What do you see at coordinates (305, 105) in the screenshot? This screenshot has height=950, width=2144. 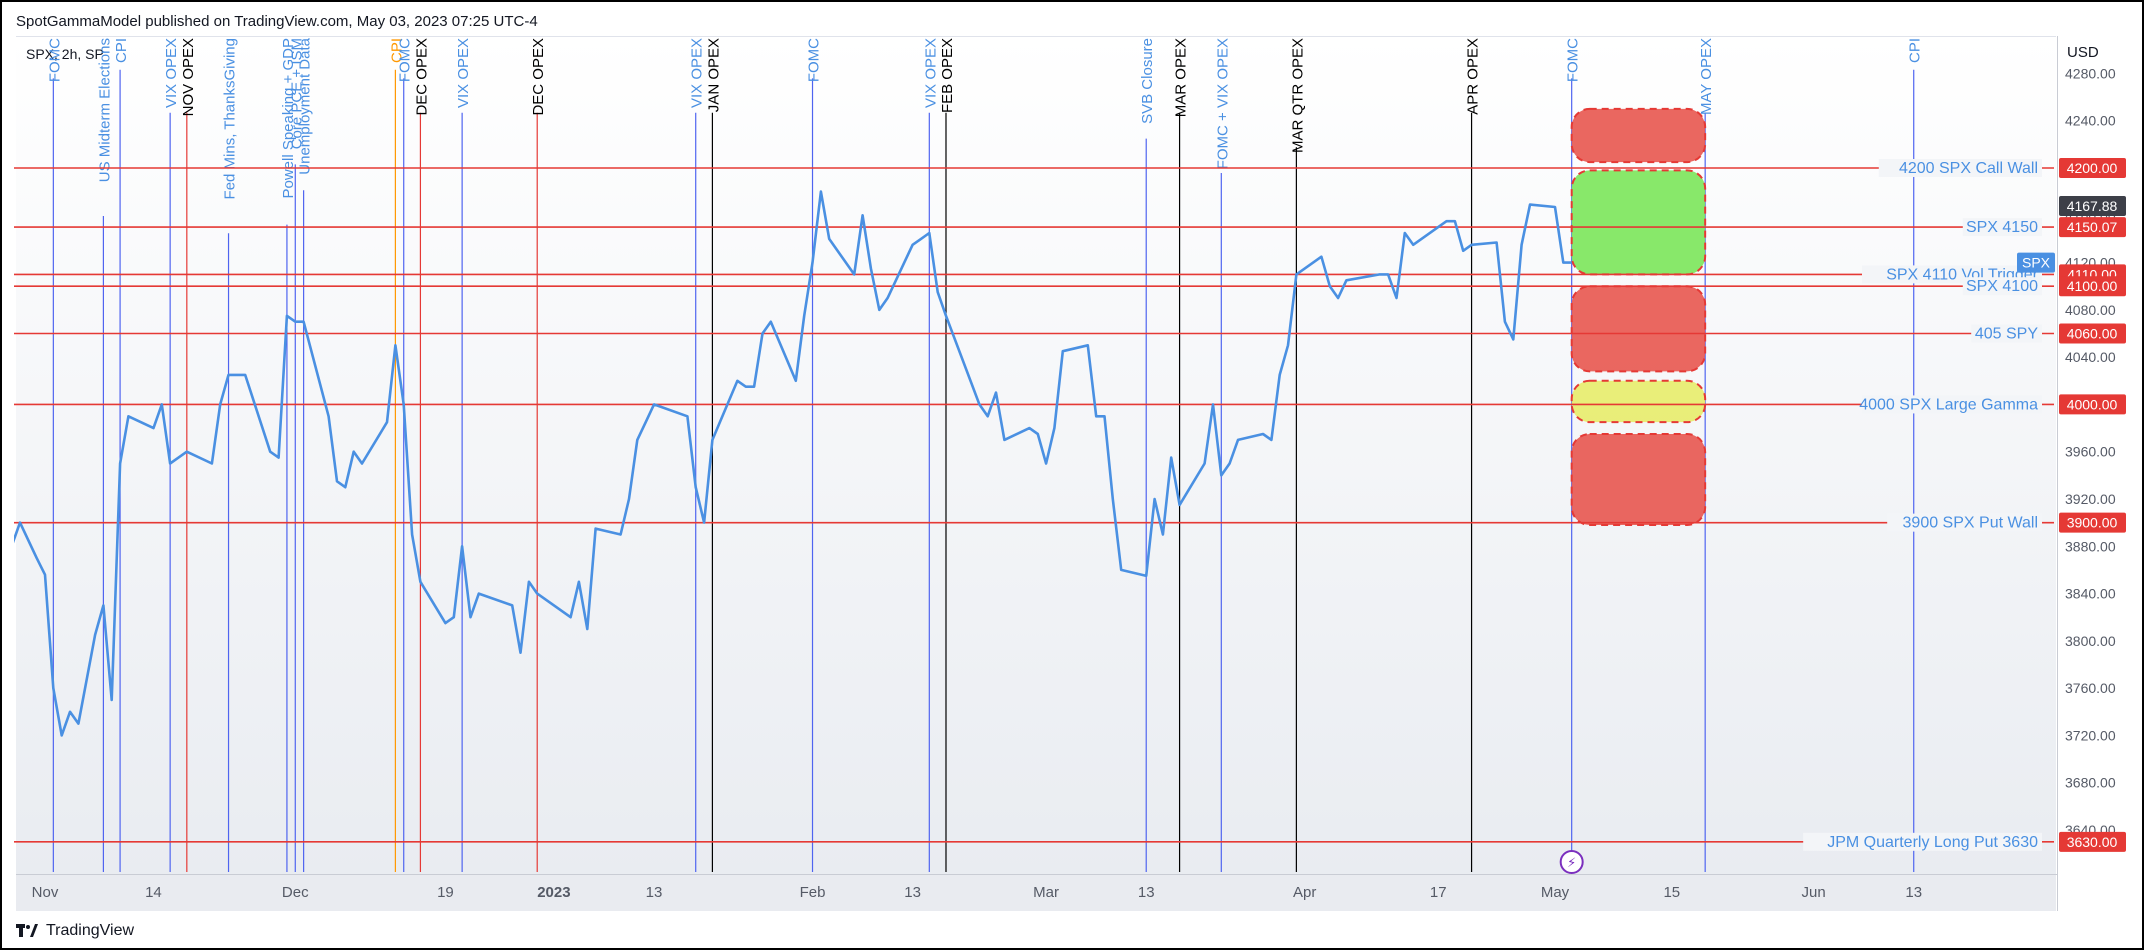 I see `event-label: Unemployment Data` at bounding box center [305, 105].